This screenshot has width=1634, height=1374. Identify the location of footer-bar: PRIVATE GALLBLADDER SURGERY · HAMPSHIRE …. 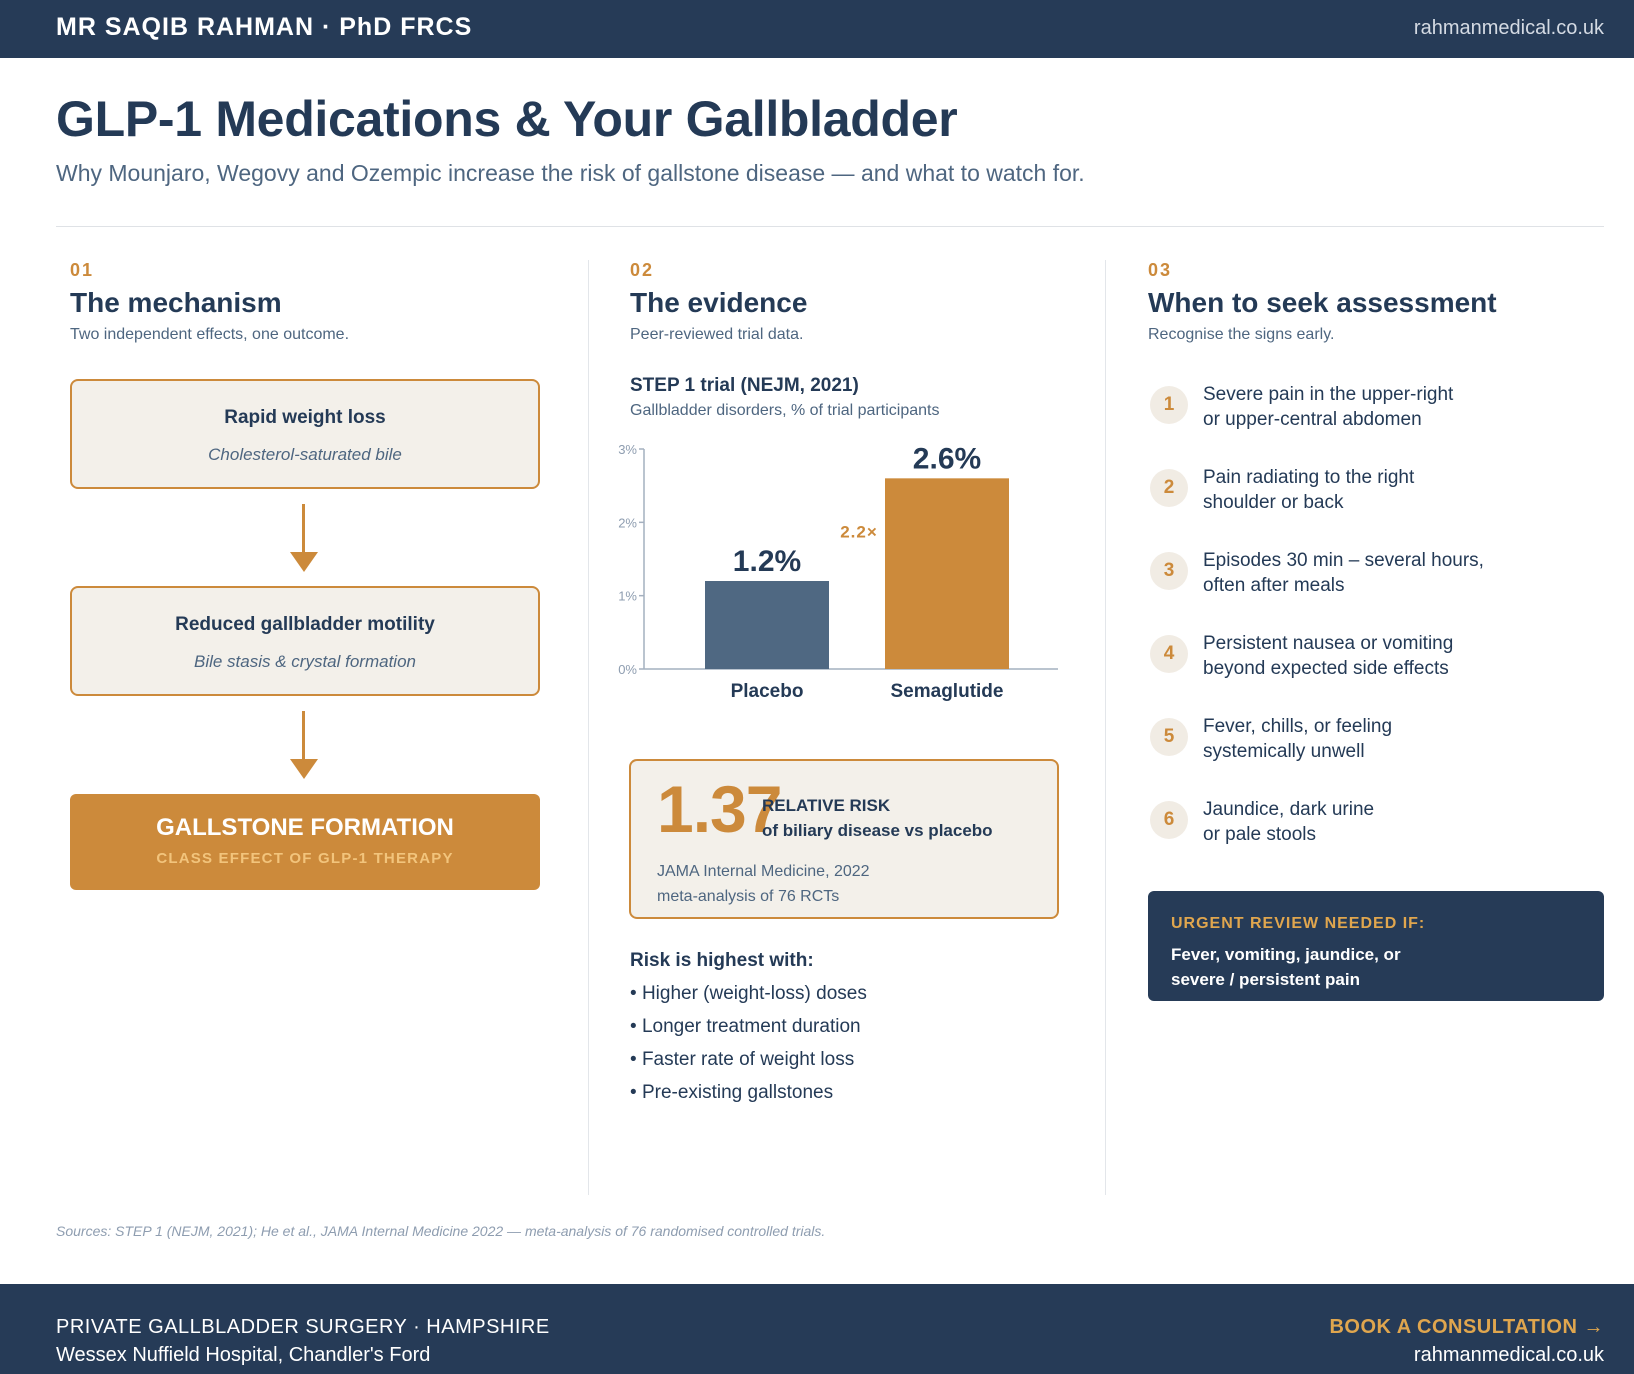
(817, 1329).